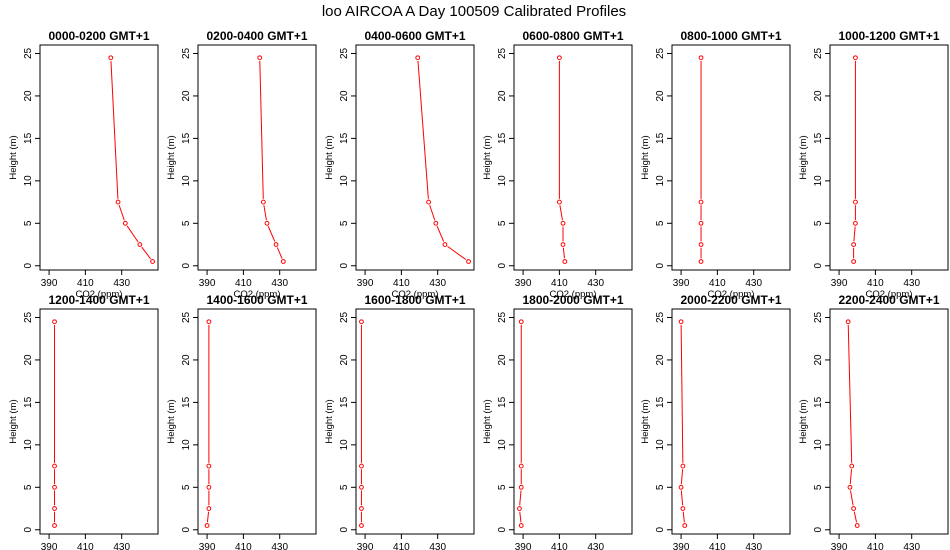 This screenshot has height=550, width=950. I want to click on panel-title: 1000-1200 GMT+1, so click(888, 36).